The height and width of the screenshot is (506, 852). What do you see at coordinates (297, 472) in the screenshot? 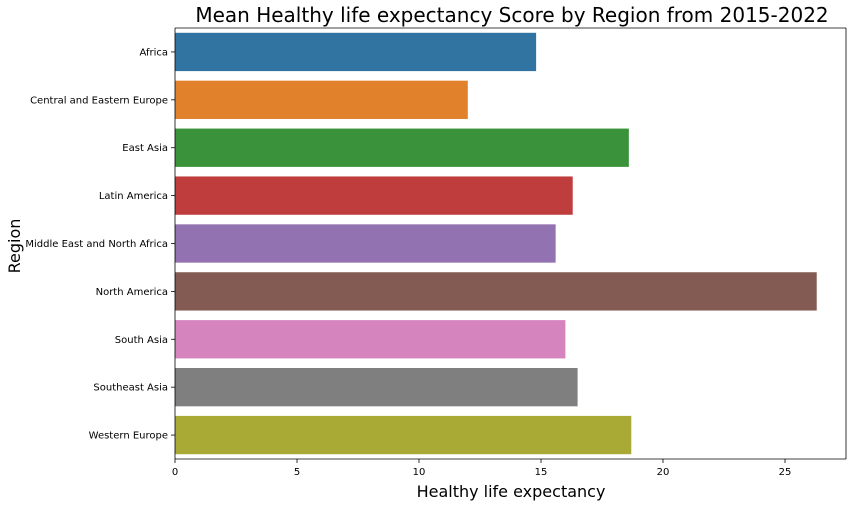
I see `x-tick-label: 5` at bounding box center [297, 472].